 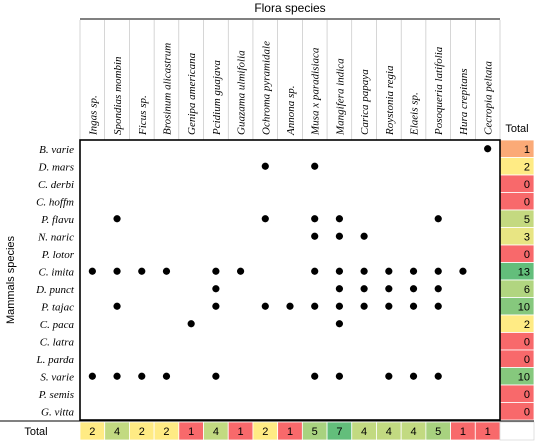 What do you see at coordinates (57, 412) in the screenshot?
I see `row-label: G. vitta` at bounding box center [57, 412].